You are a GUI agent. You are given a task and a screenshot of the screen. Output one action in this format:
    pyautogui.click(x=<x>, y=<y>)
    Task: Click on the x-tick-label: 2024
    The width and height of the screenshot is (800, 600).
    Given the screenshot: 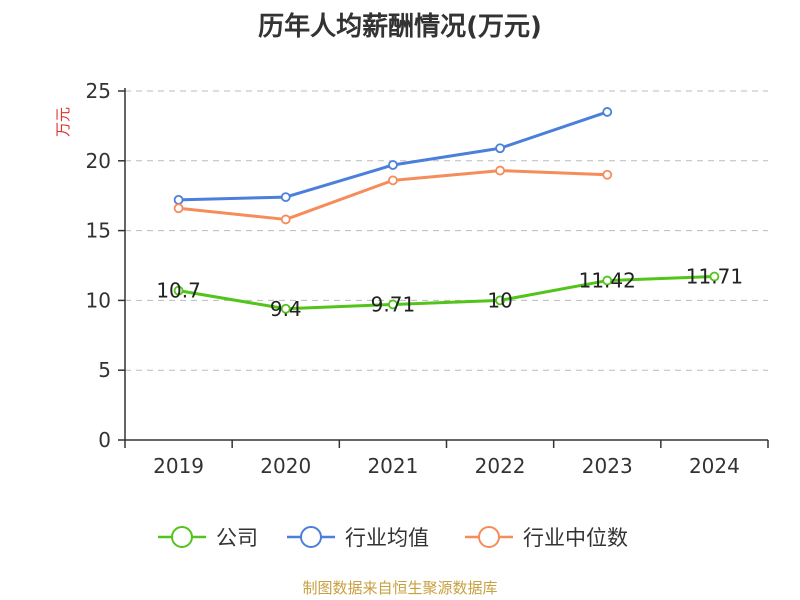 What is the action you would take?
    pyautogui.click(x=714, y=466)
    